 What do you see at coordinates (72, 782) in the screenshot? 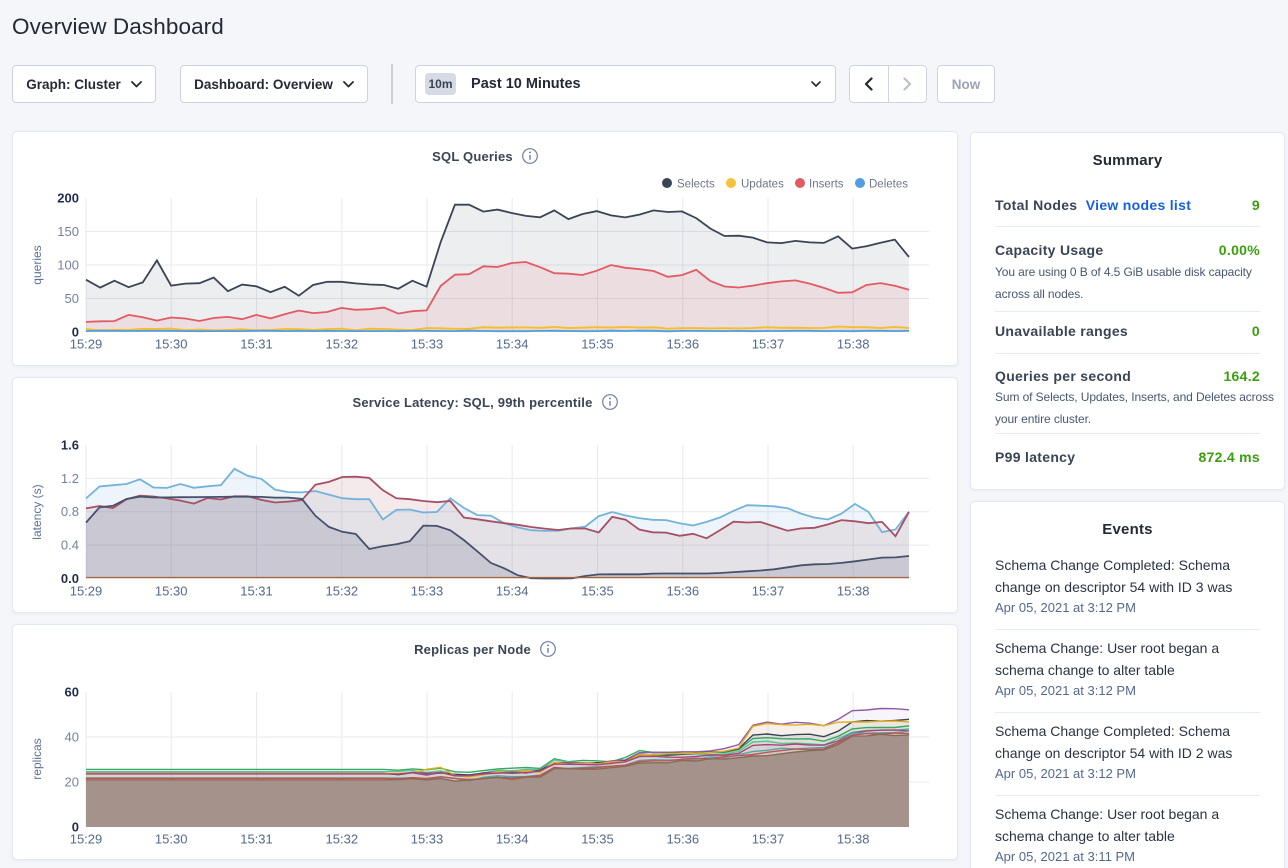
I see `svg-text: 20` at bounding box center [72, 782].